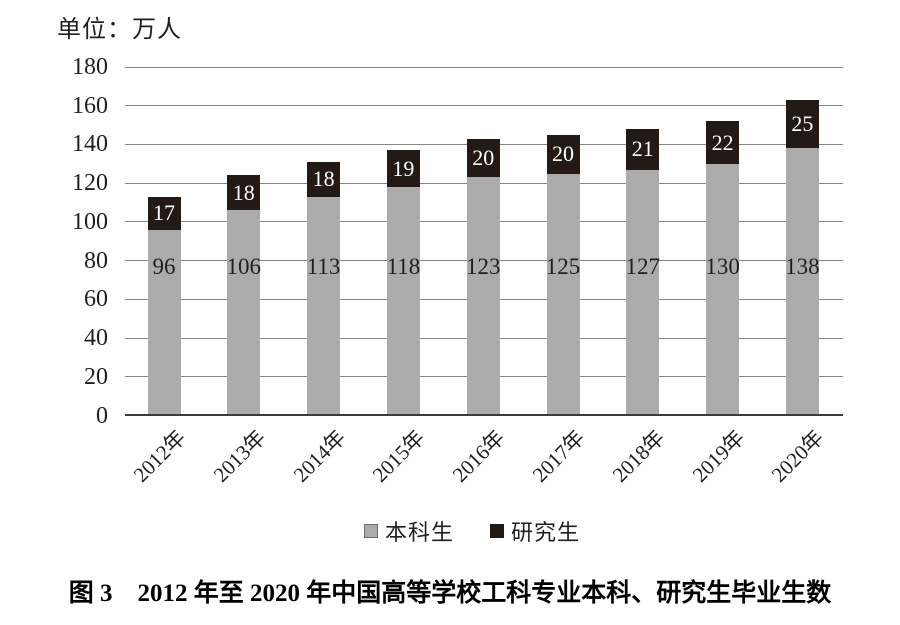 The image size is (900, 625). What do you see at coordinates (478, 456) in the screenshot?
I see `x-tick-label-2016年: 2016年` at bounding box center [478, 456].